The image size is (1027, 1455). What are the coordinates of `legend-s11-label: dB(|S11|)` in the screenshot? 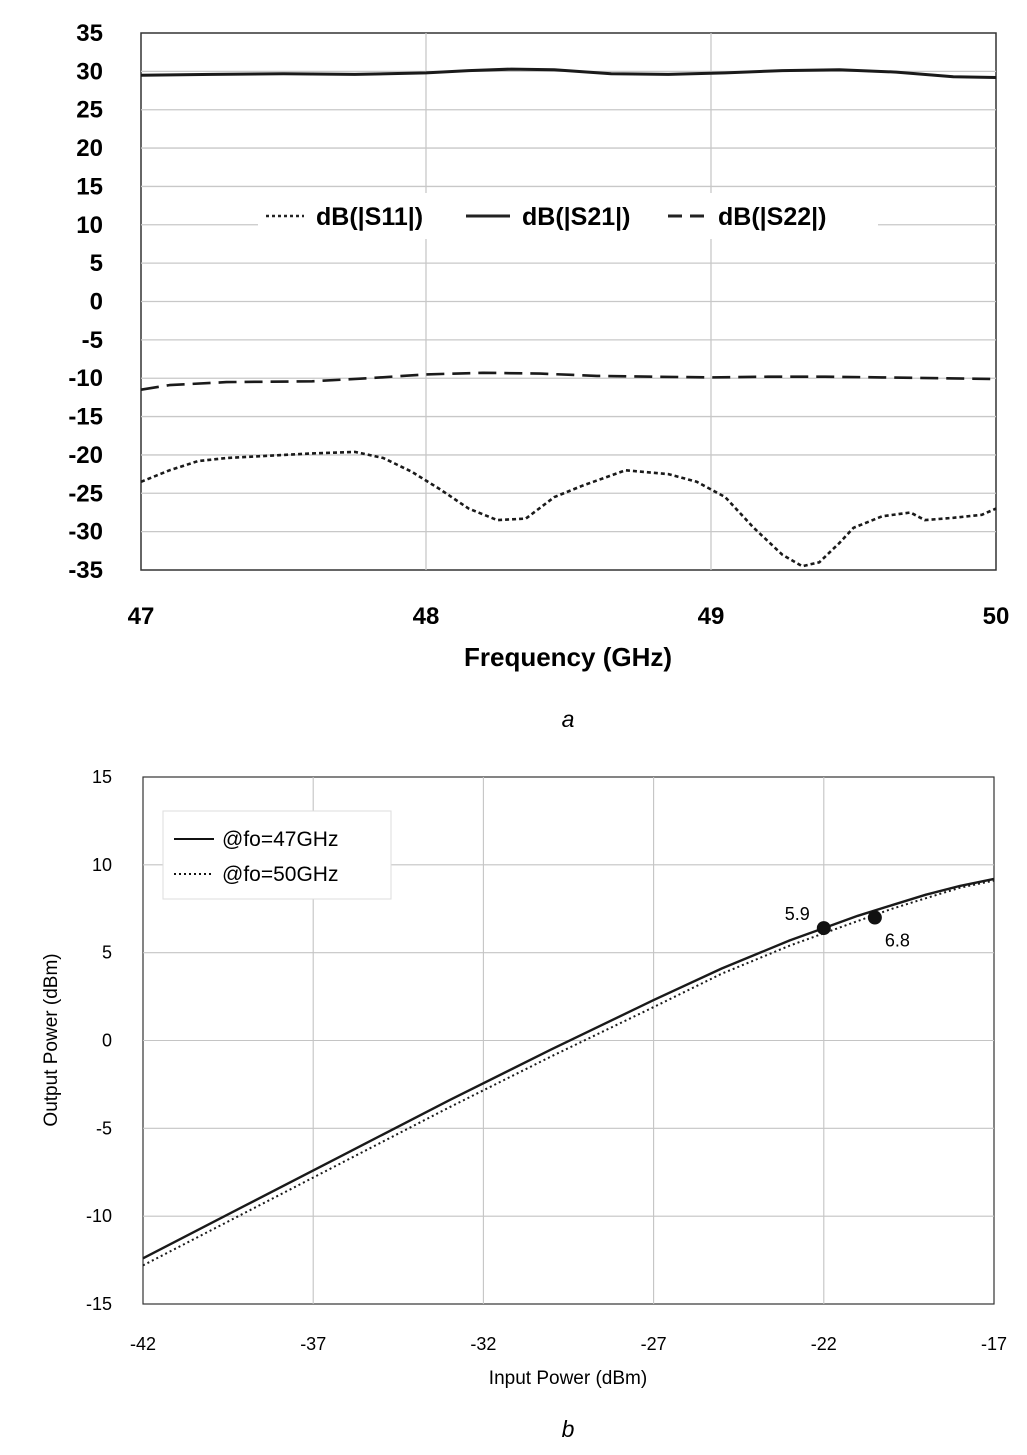 It's located at (369, 217).